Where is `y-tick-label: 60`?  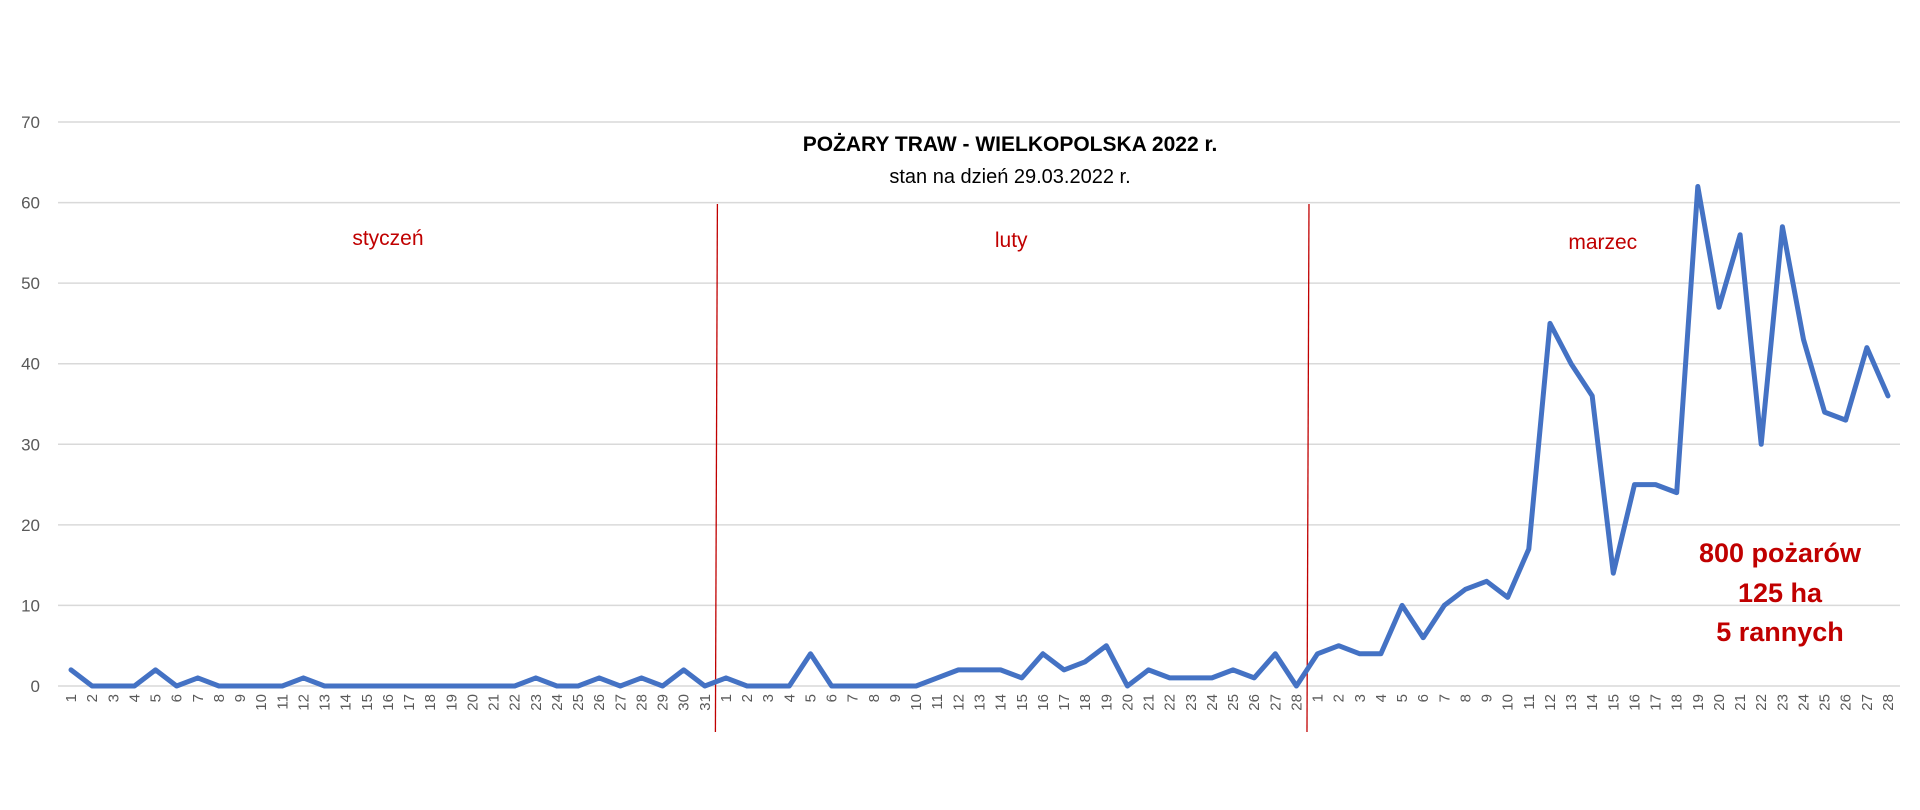 y-tick-label: 60 is located at coordinates (30, 203).